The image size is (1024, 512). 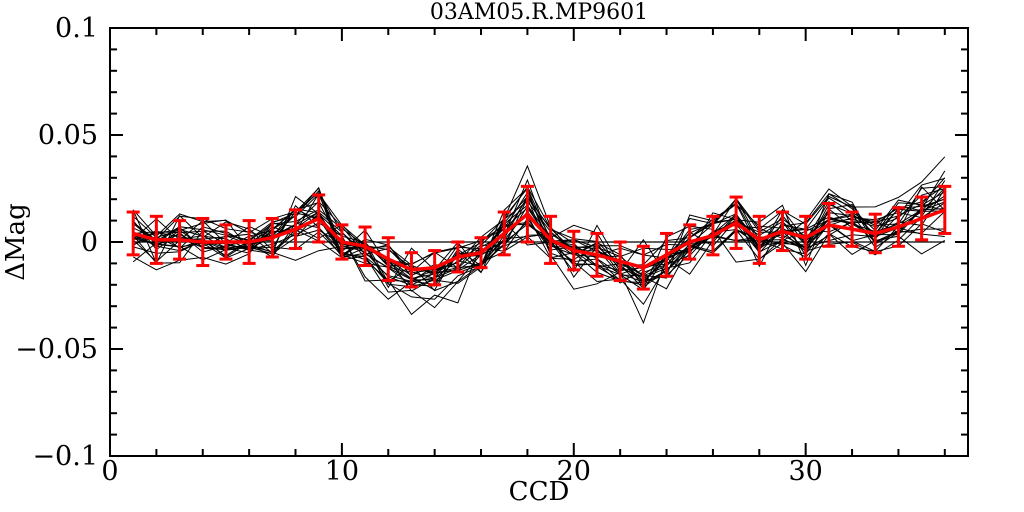 I want to click on x-tick-label: 0, so click(x=109, y=471).